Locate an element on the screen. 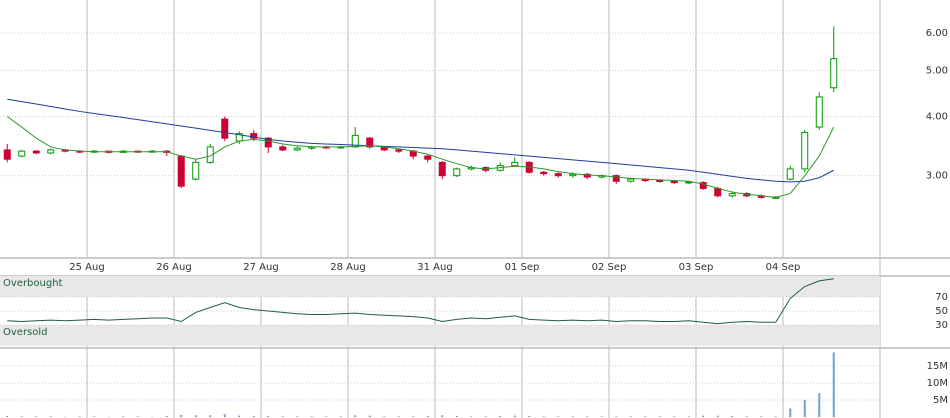 This screenshot has height=418, width=950. x-tick-label: 28 Aug is located at coordinates (347, 267).